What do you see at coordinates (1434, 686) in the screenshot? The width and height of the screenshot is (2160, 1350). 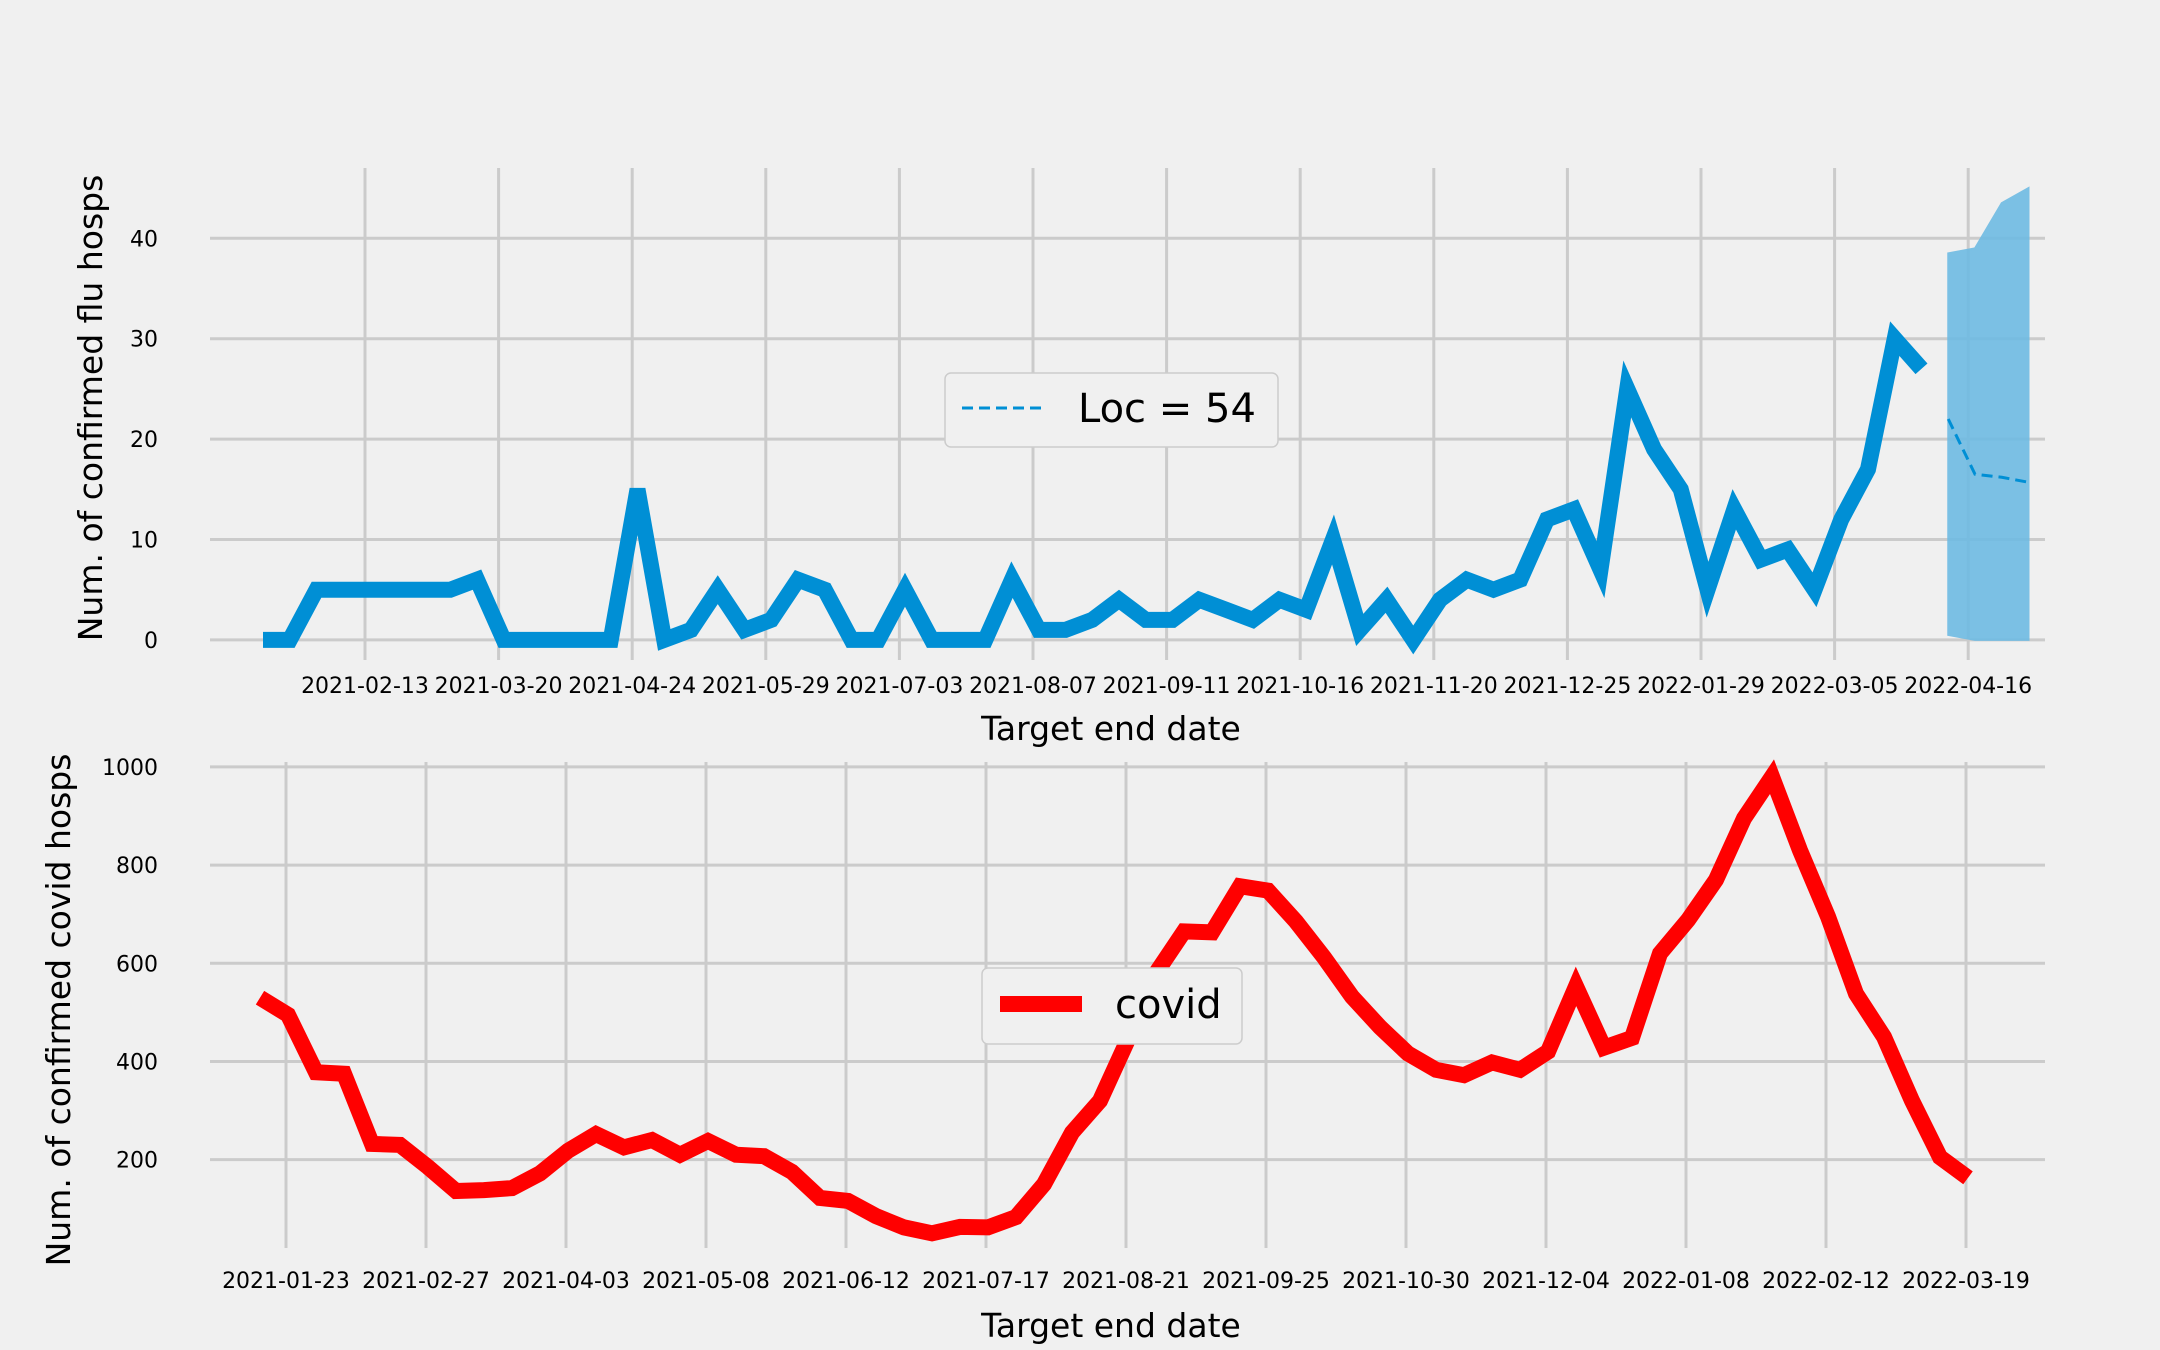 I see `flu-x-tick-label: 2021-11-20` at bounding box center [1434, 686].